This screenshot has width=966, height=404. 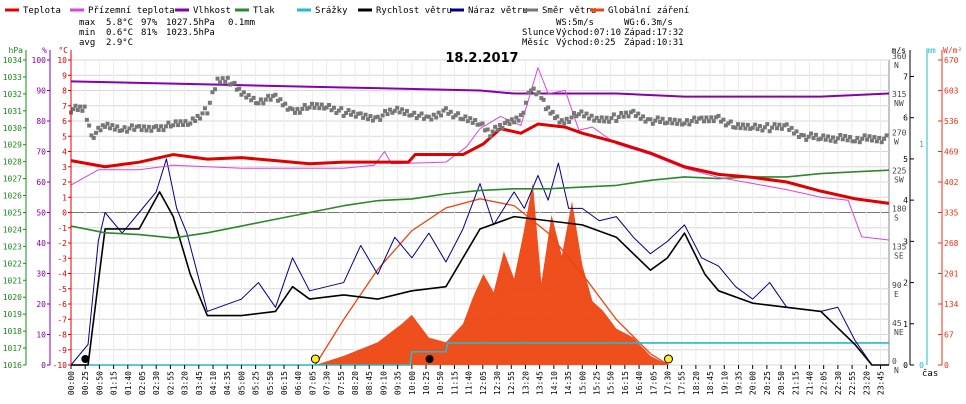 What do you see at coordinates (241, 383) in the screenshot?
I see `x-tick-label: 05:00` at bounding box center [241, 383].